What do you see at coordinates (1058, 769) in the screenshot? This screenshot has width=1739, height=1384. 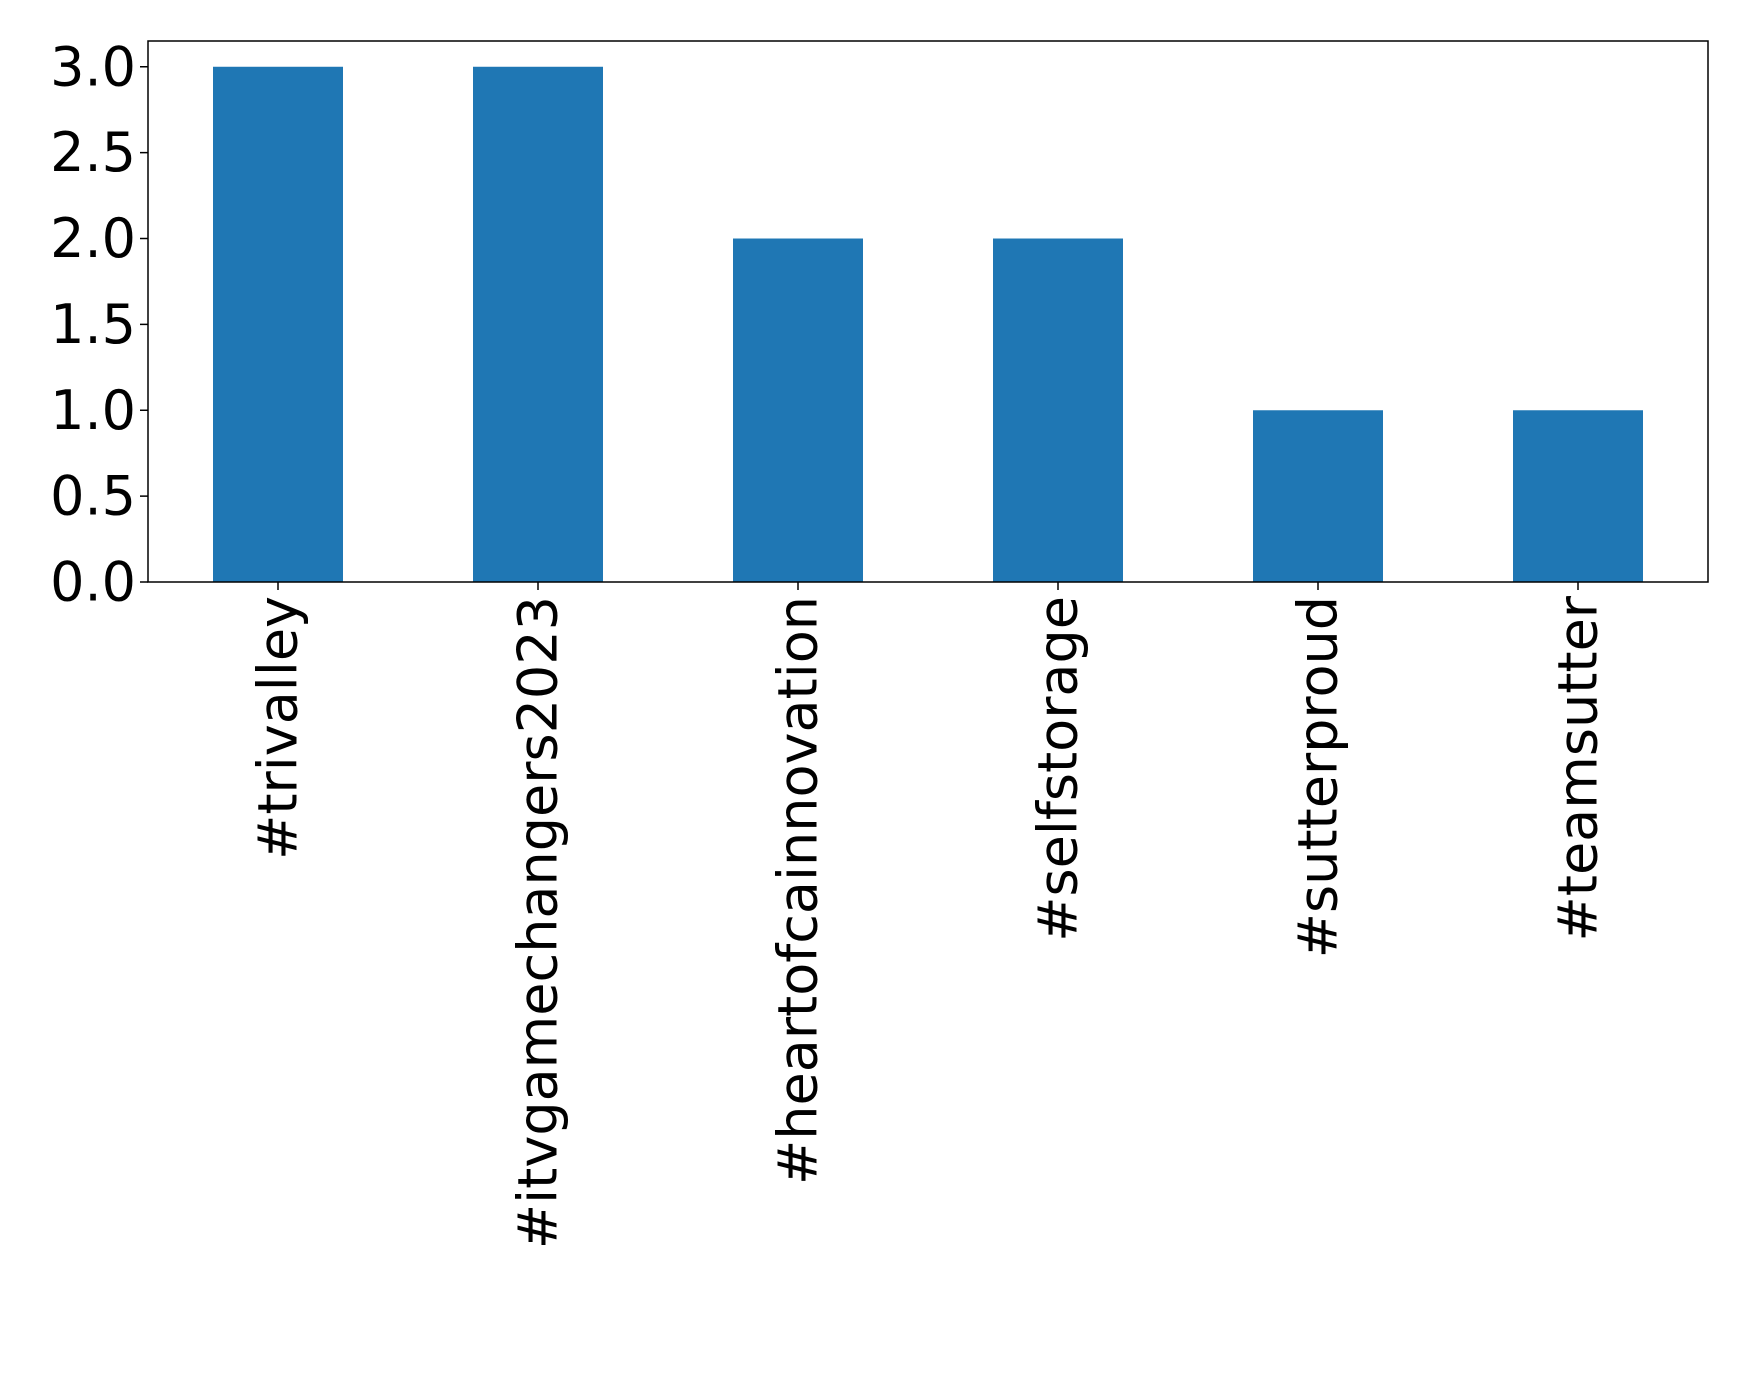 I see `x-tick-label: #selfstorage` at bounding box center [1058, 769].